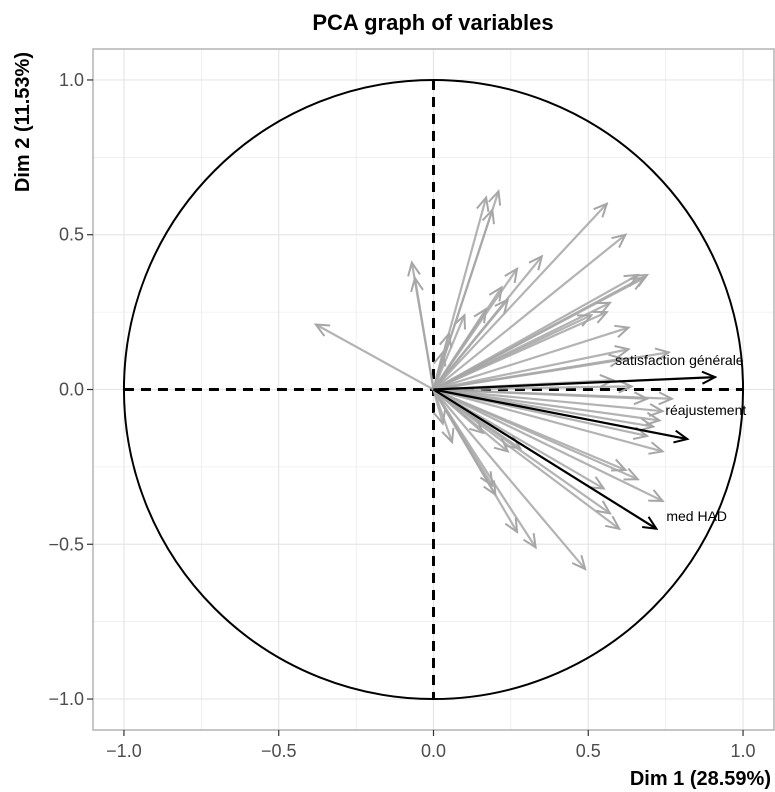 The image size is (775, 792). What do you see at coordinates (743, 751) in the screenshot?
I see `x-tick-label: 1.0` at bounding box center [743, 751].